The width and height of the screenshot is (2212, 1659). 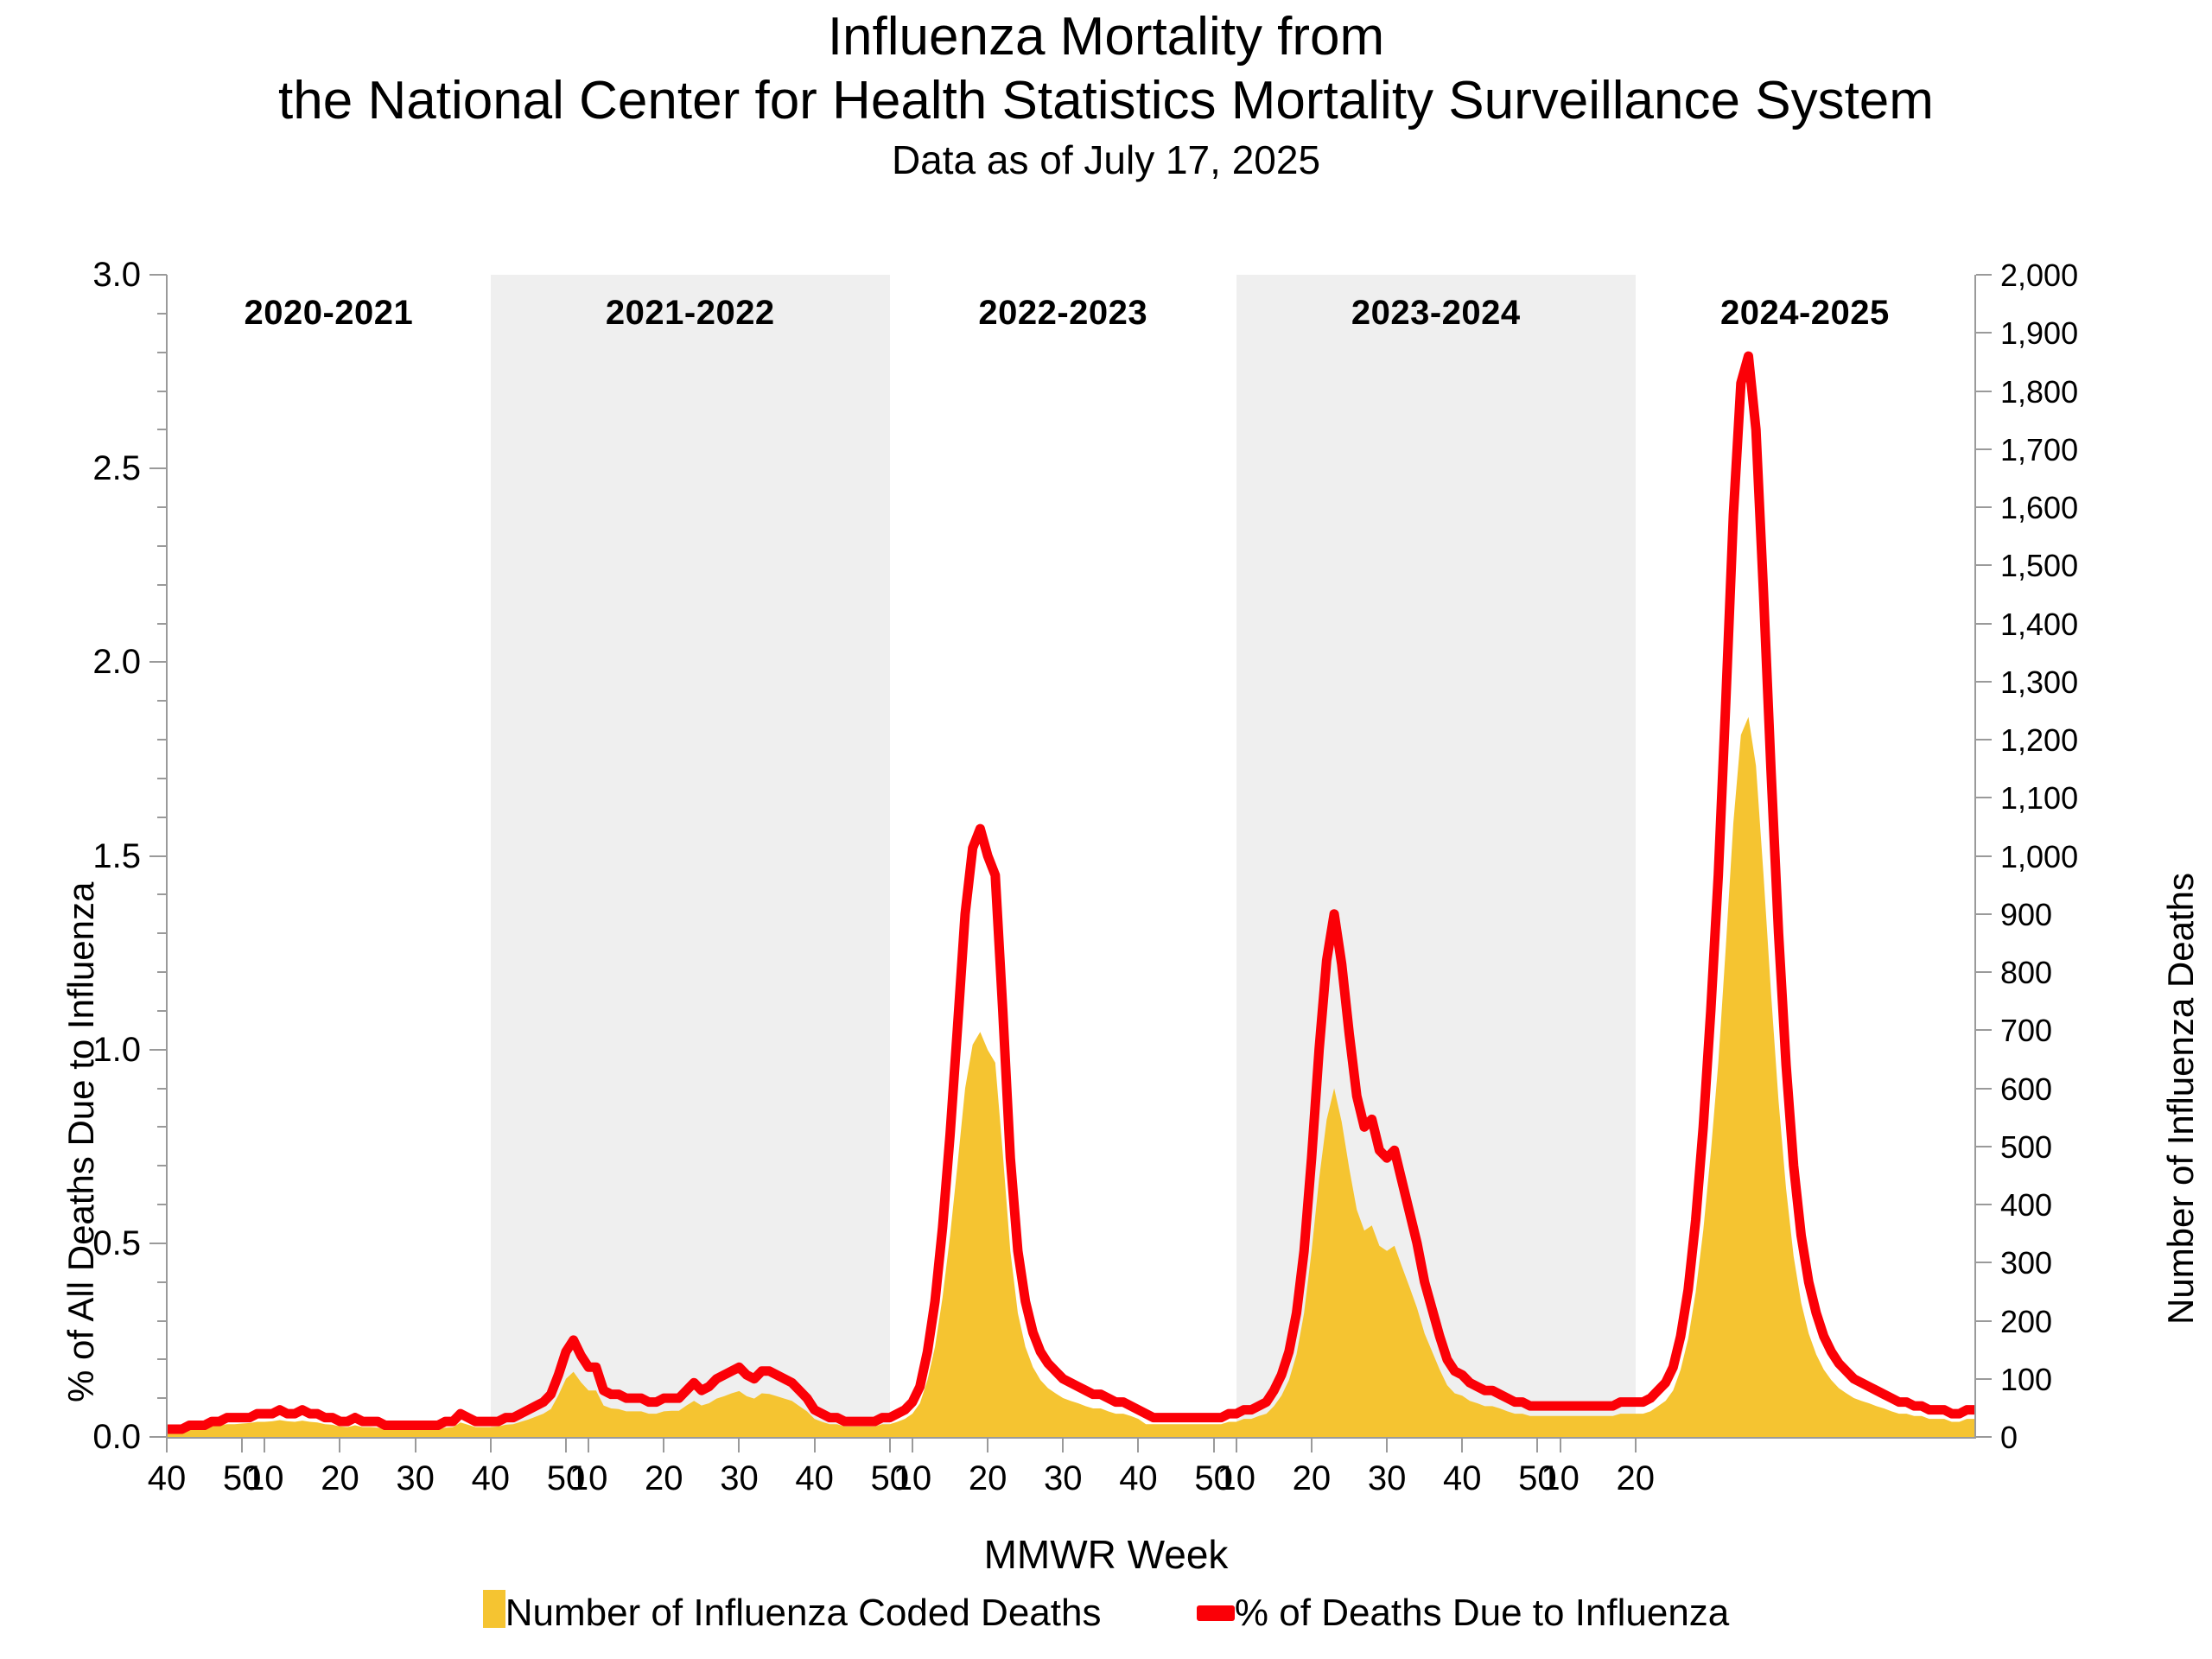 What do you see at coordinates (116, 275) in the screenshot?
I see `y-tick-label-left-3.0: 3.0` at bounding box center [116, 275].